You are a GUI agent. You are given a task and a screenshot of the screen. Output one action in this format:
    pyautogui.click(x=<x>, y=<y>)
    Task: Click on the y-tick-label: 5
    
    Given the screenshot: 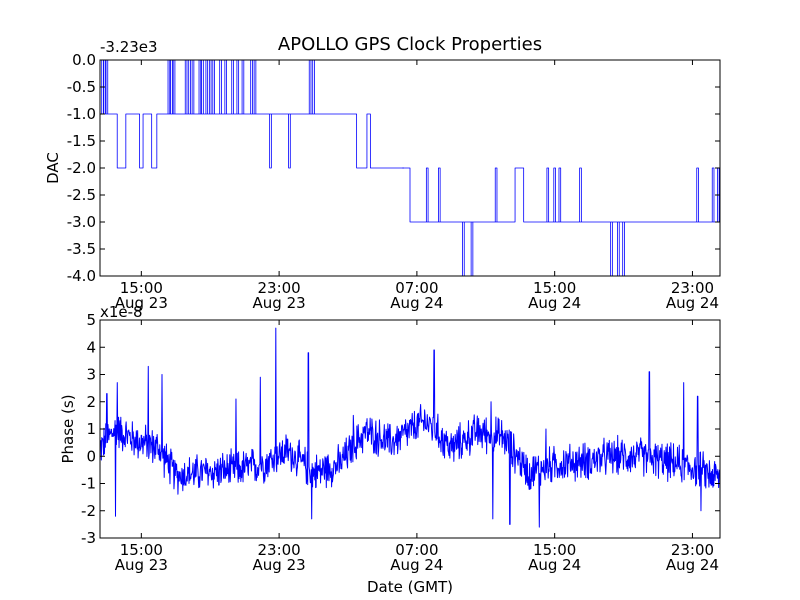 What is the action you would take?
    pyautogui.click(x=91, y=320)
    